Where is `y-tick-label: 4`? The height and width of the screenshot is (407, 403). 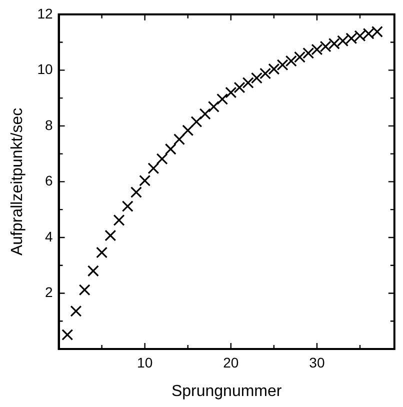
y-tick-label: 4 is located at coordinates (48, 236).